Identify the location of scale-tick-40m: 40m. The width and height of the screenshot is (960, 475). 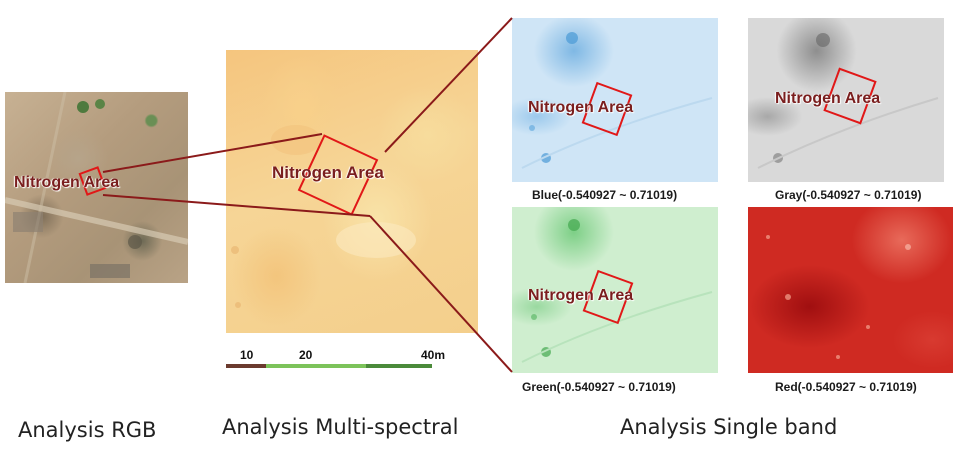
(433, 355).